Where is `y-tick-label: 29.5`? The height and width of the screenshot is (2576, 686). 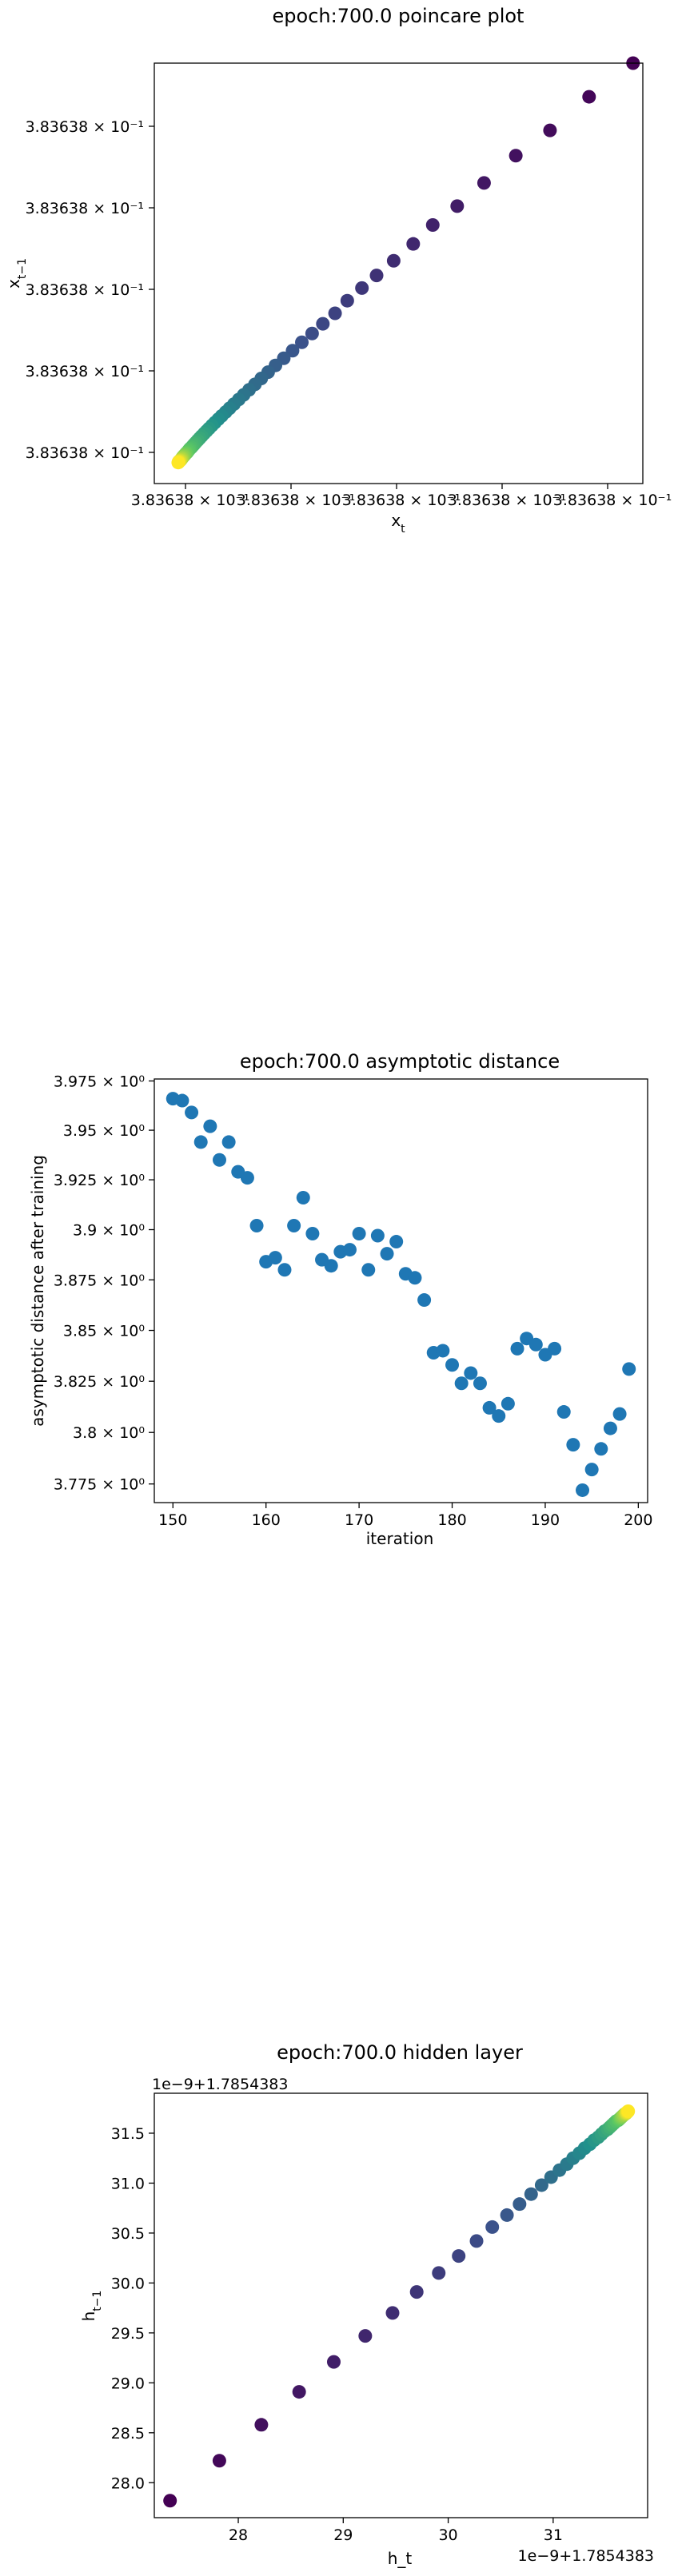 y-tick-label: 29.5 is located at coordinates (128, 2334).